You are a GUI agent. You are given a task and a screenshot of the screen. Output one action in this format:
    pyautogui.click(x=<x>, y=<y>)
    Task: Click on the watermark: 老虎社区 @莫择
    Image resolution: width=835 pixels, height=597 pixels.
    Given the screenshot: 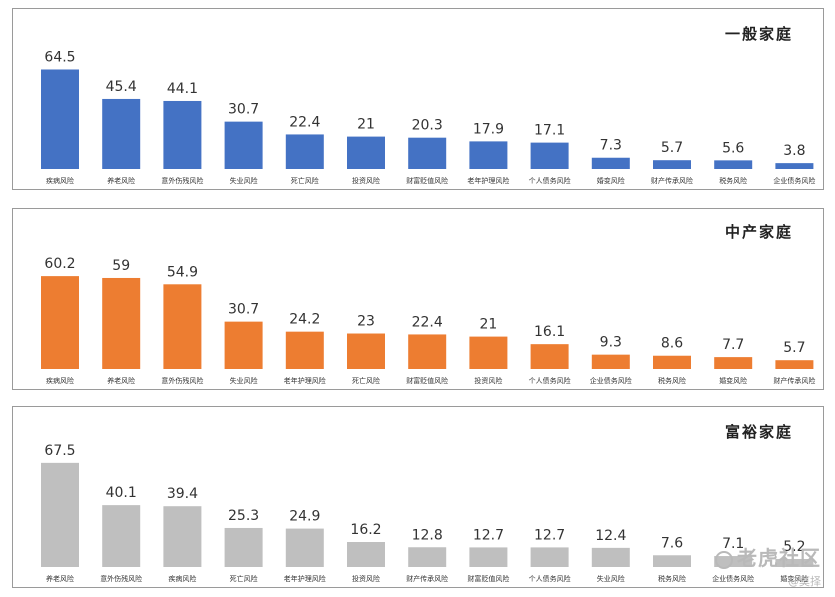 What is the action you would take?
    pyautogui.click(x=768, y=565)
    